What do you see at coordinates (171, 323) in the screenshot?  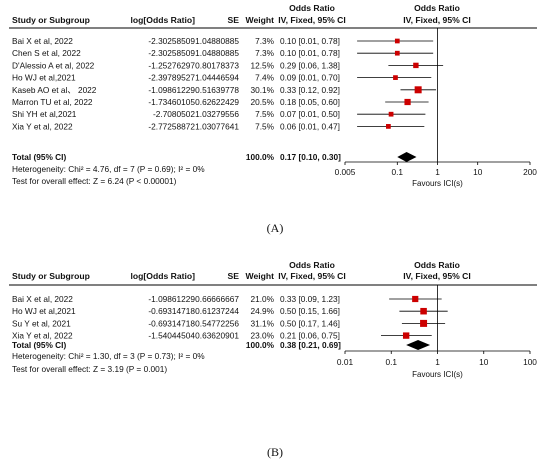 I see `log-odds-ratio: -0.69314718` at bounding box center [171, 323].